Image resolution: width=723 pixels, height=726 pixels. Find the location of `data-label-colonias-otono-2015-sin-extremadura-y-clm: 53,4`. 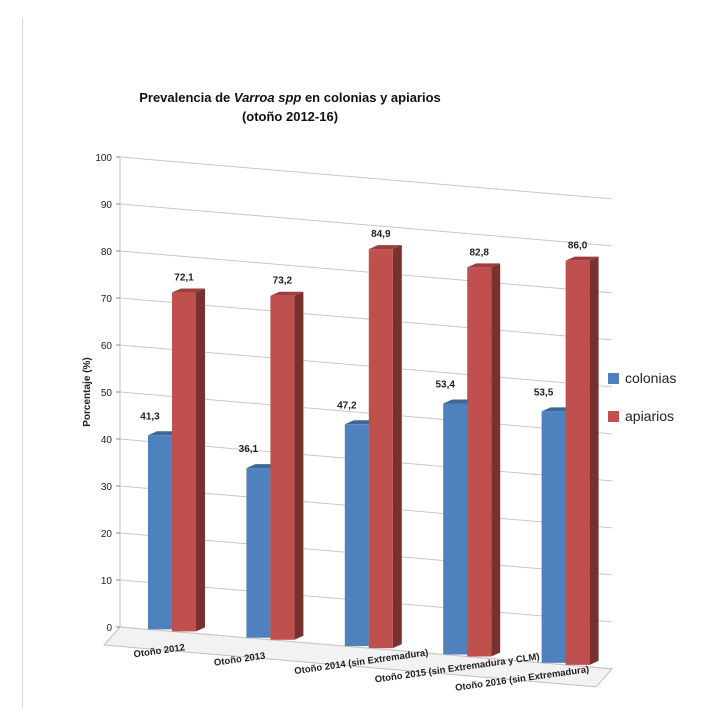

data-label-colonias-otono-2015-sin-extremadura-y-clm: 53,4 is located at coordinates (445, 384).